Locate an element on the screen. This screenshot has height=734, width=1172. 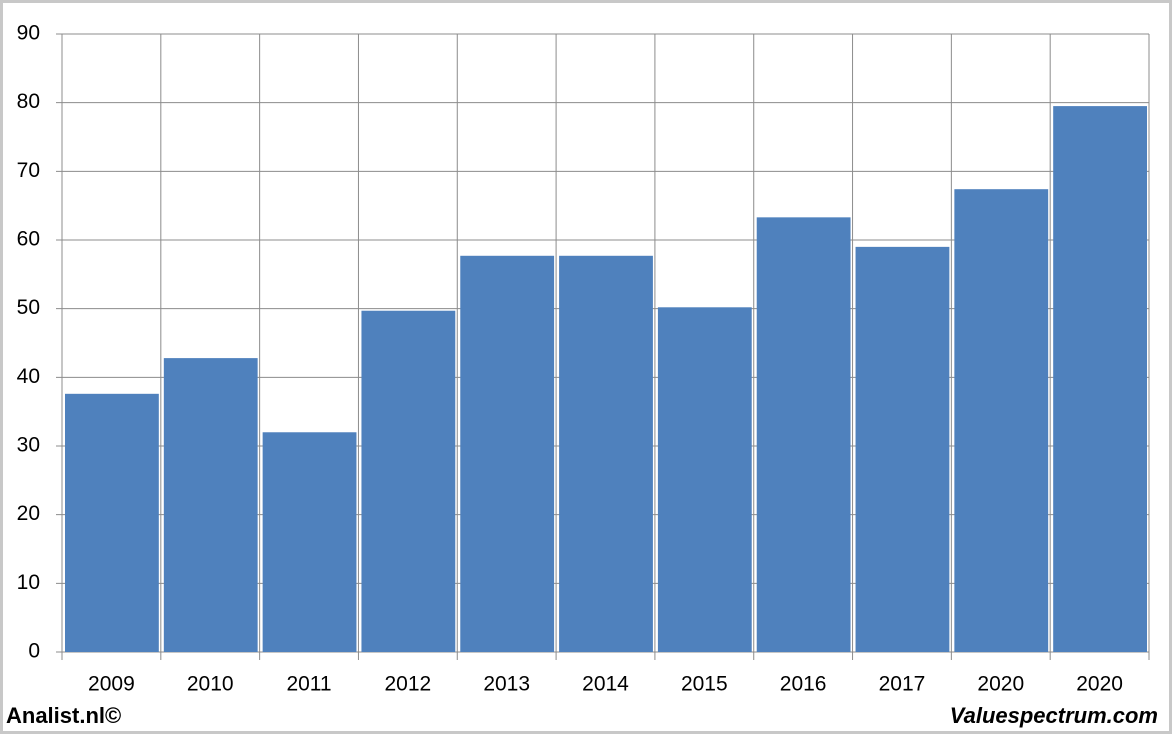
y-tick-label: 60 is located at coordinates (28, 239).